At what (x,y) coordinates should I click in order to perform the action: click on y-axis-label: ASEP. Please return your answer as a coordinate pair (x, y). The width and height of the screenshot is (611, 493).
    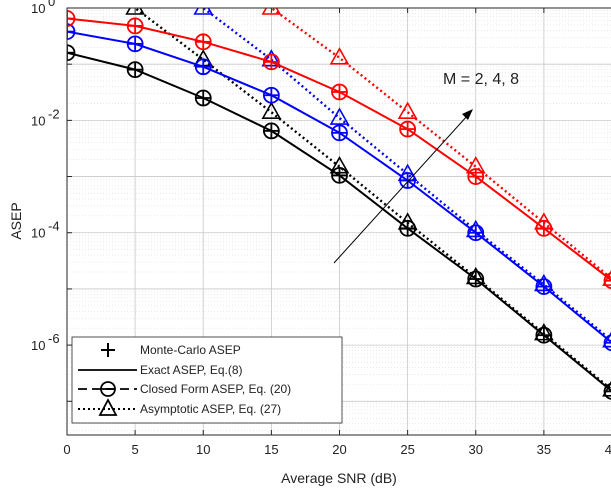
    Looking at the image, I should click on (16, 220).